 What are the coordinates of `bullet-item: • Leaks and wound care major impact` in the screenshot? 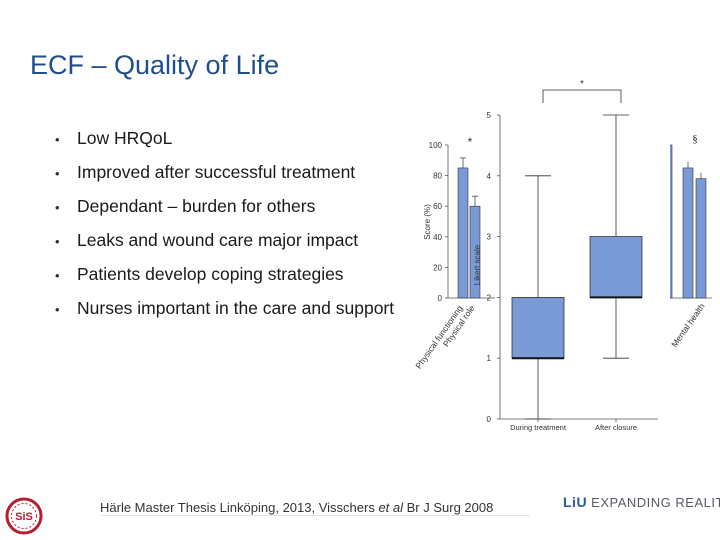 It's located at (227, 243).